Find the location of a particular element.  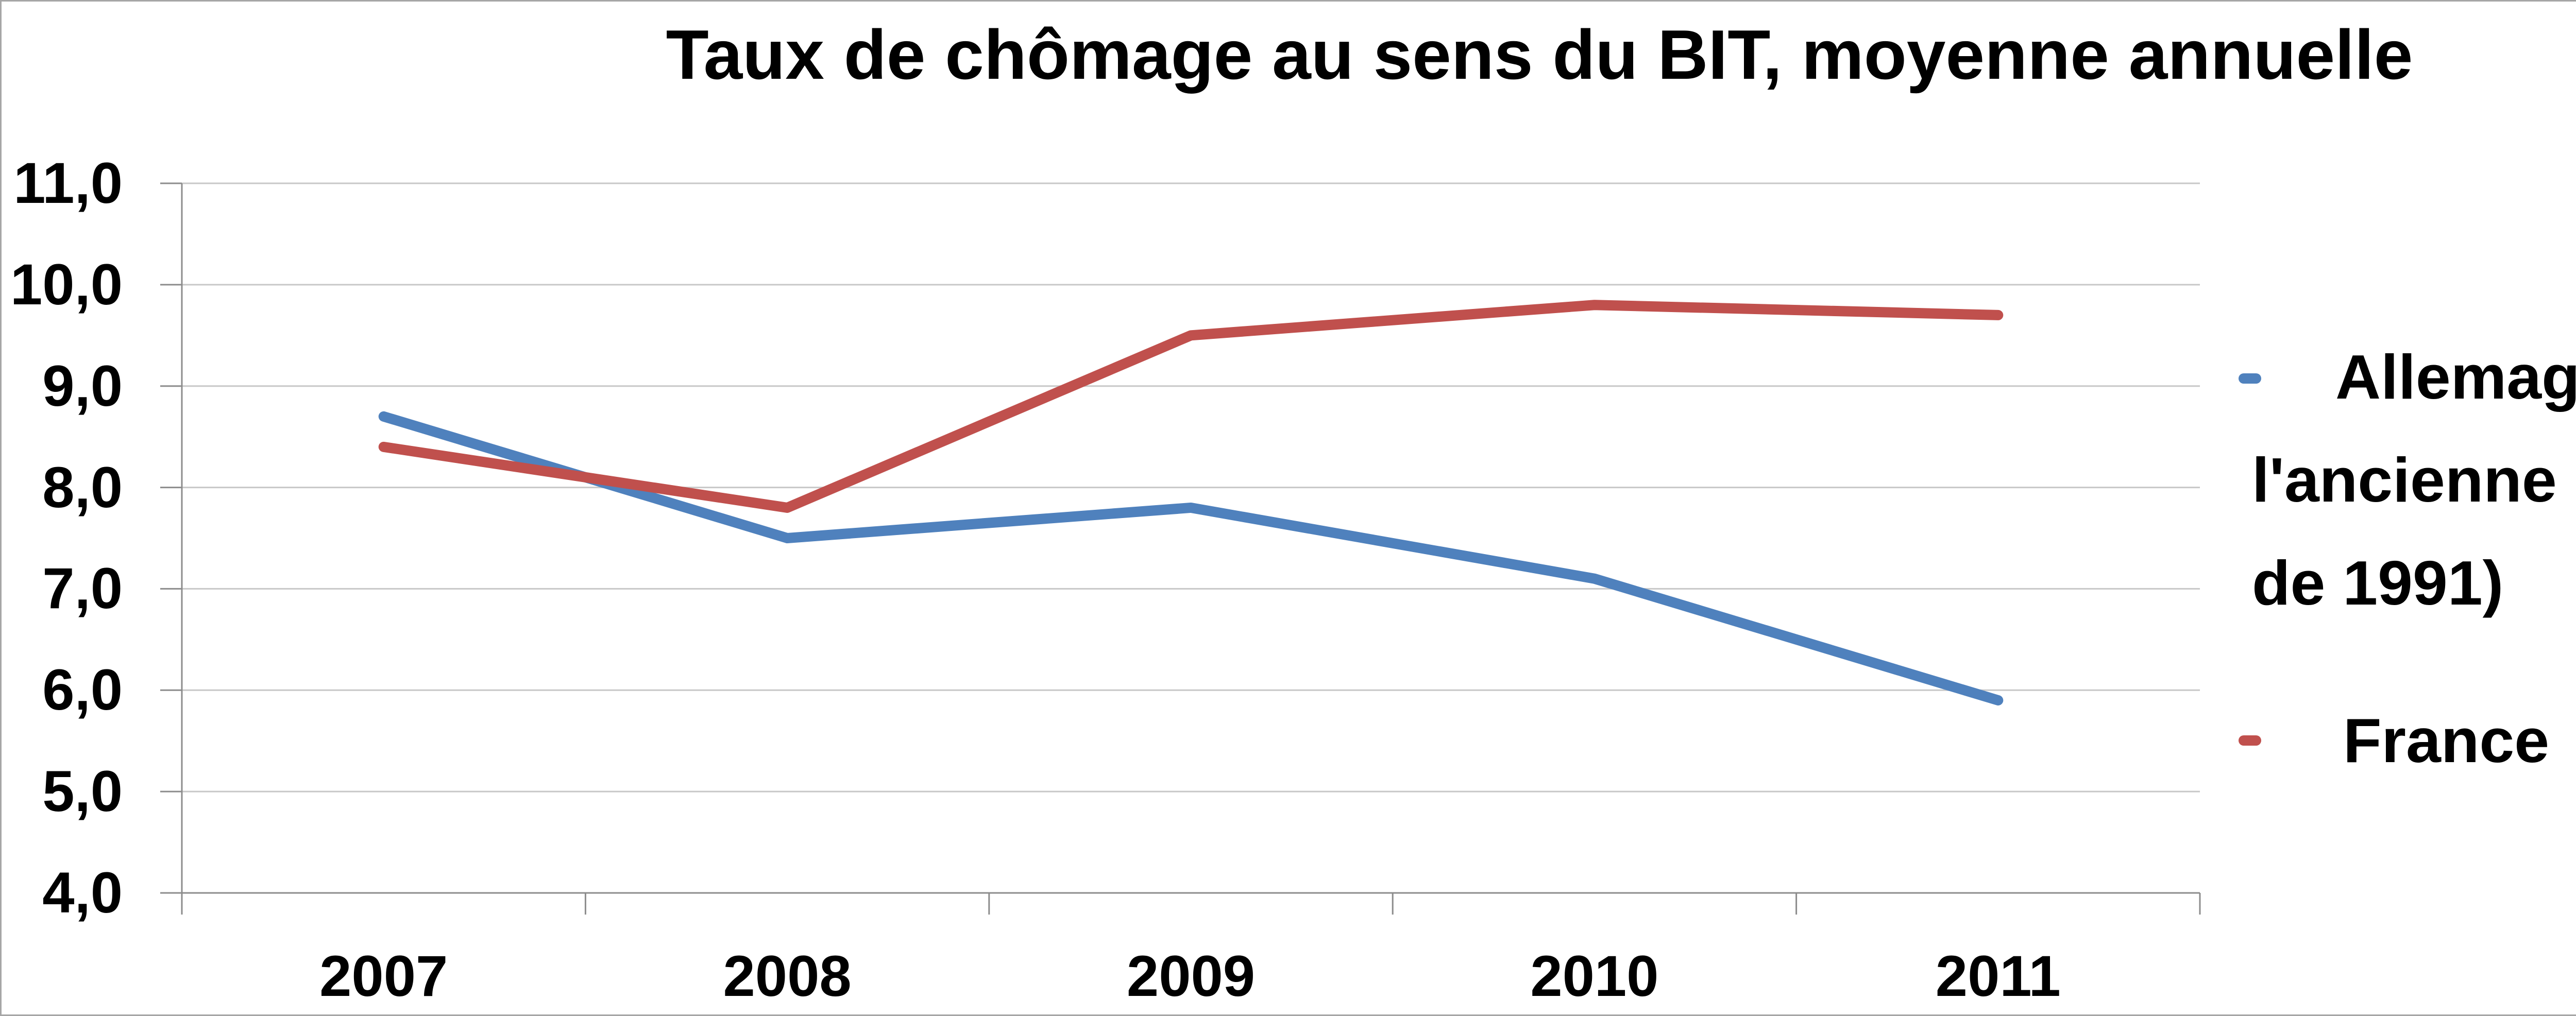

legend-label-line: France is located at coordinates (2446, 741).